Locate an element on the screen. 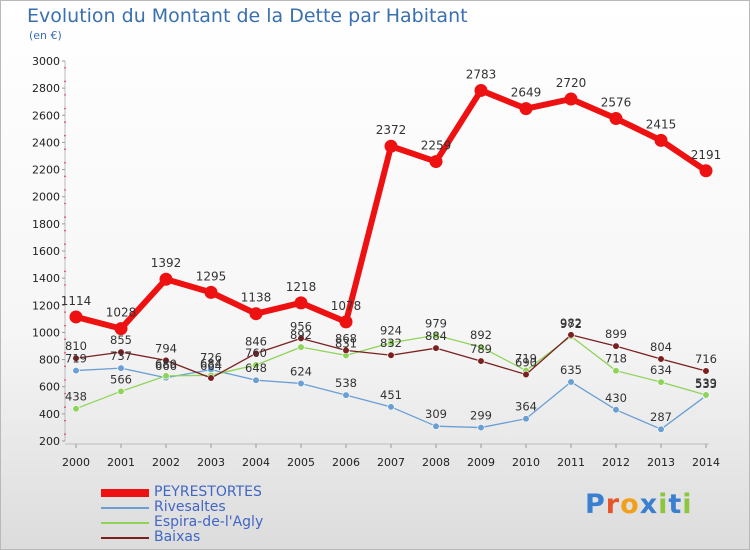  legend-label-3: Baixas is located at coordinates (177, 537).